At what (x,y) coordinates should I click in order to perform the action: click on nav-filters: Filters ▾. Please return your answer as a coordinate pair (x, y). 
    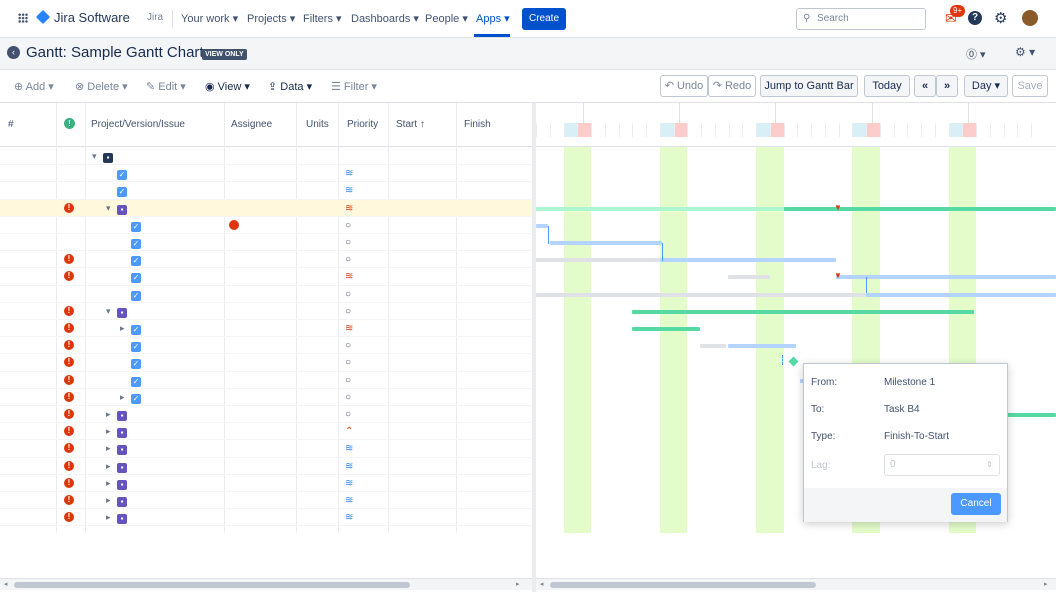
    Looking at the image, I should click on (322, 19).